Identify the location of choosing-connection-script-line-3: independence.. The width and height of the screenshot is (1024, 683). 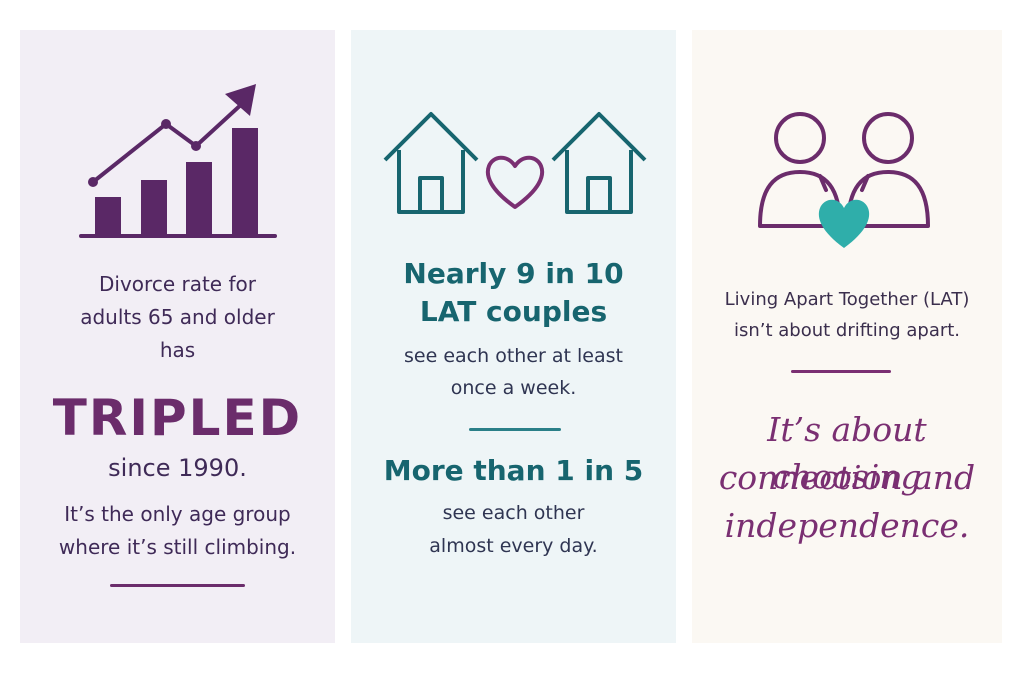
(847, 525).